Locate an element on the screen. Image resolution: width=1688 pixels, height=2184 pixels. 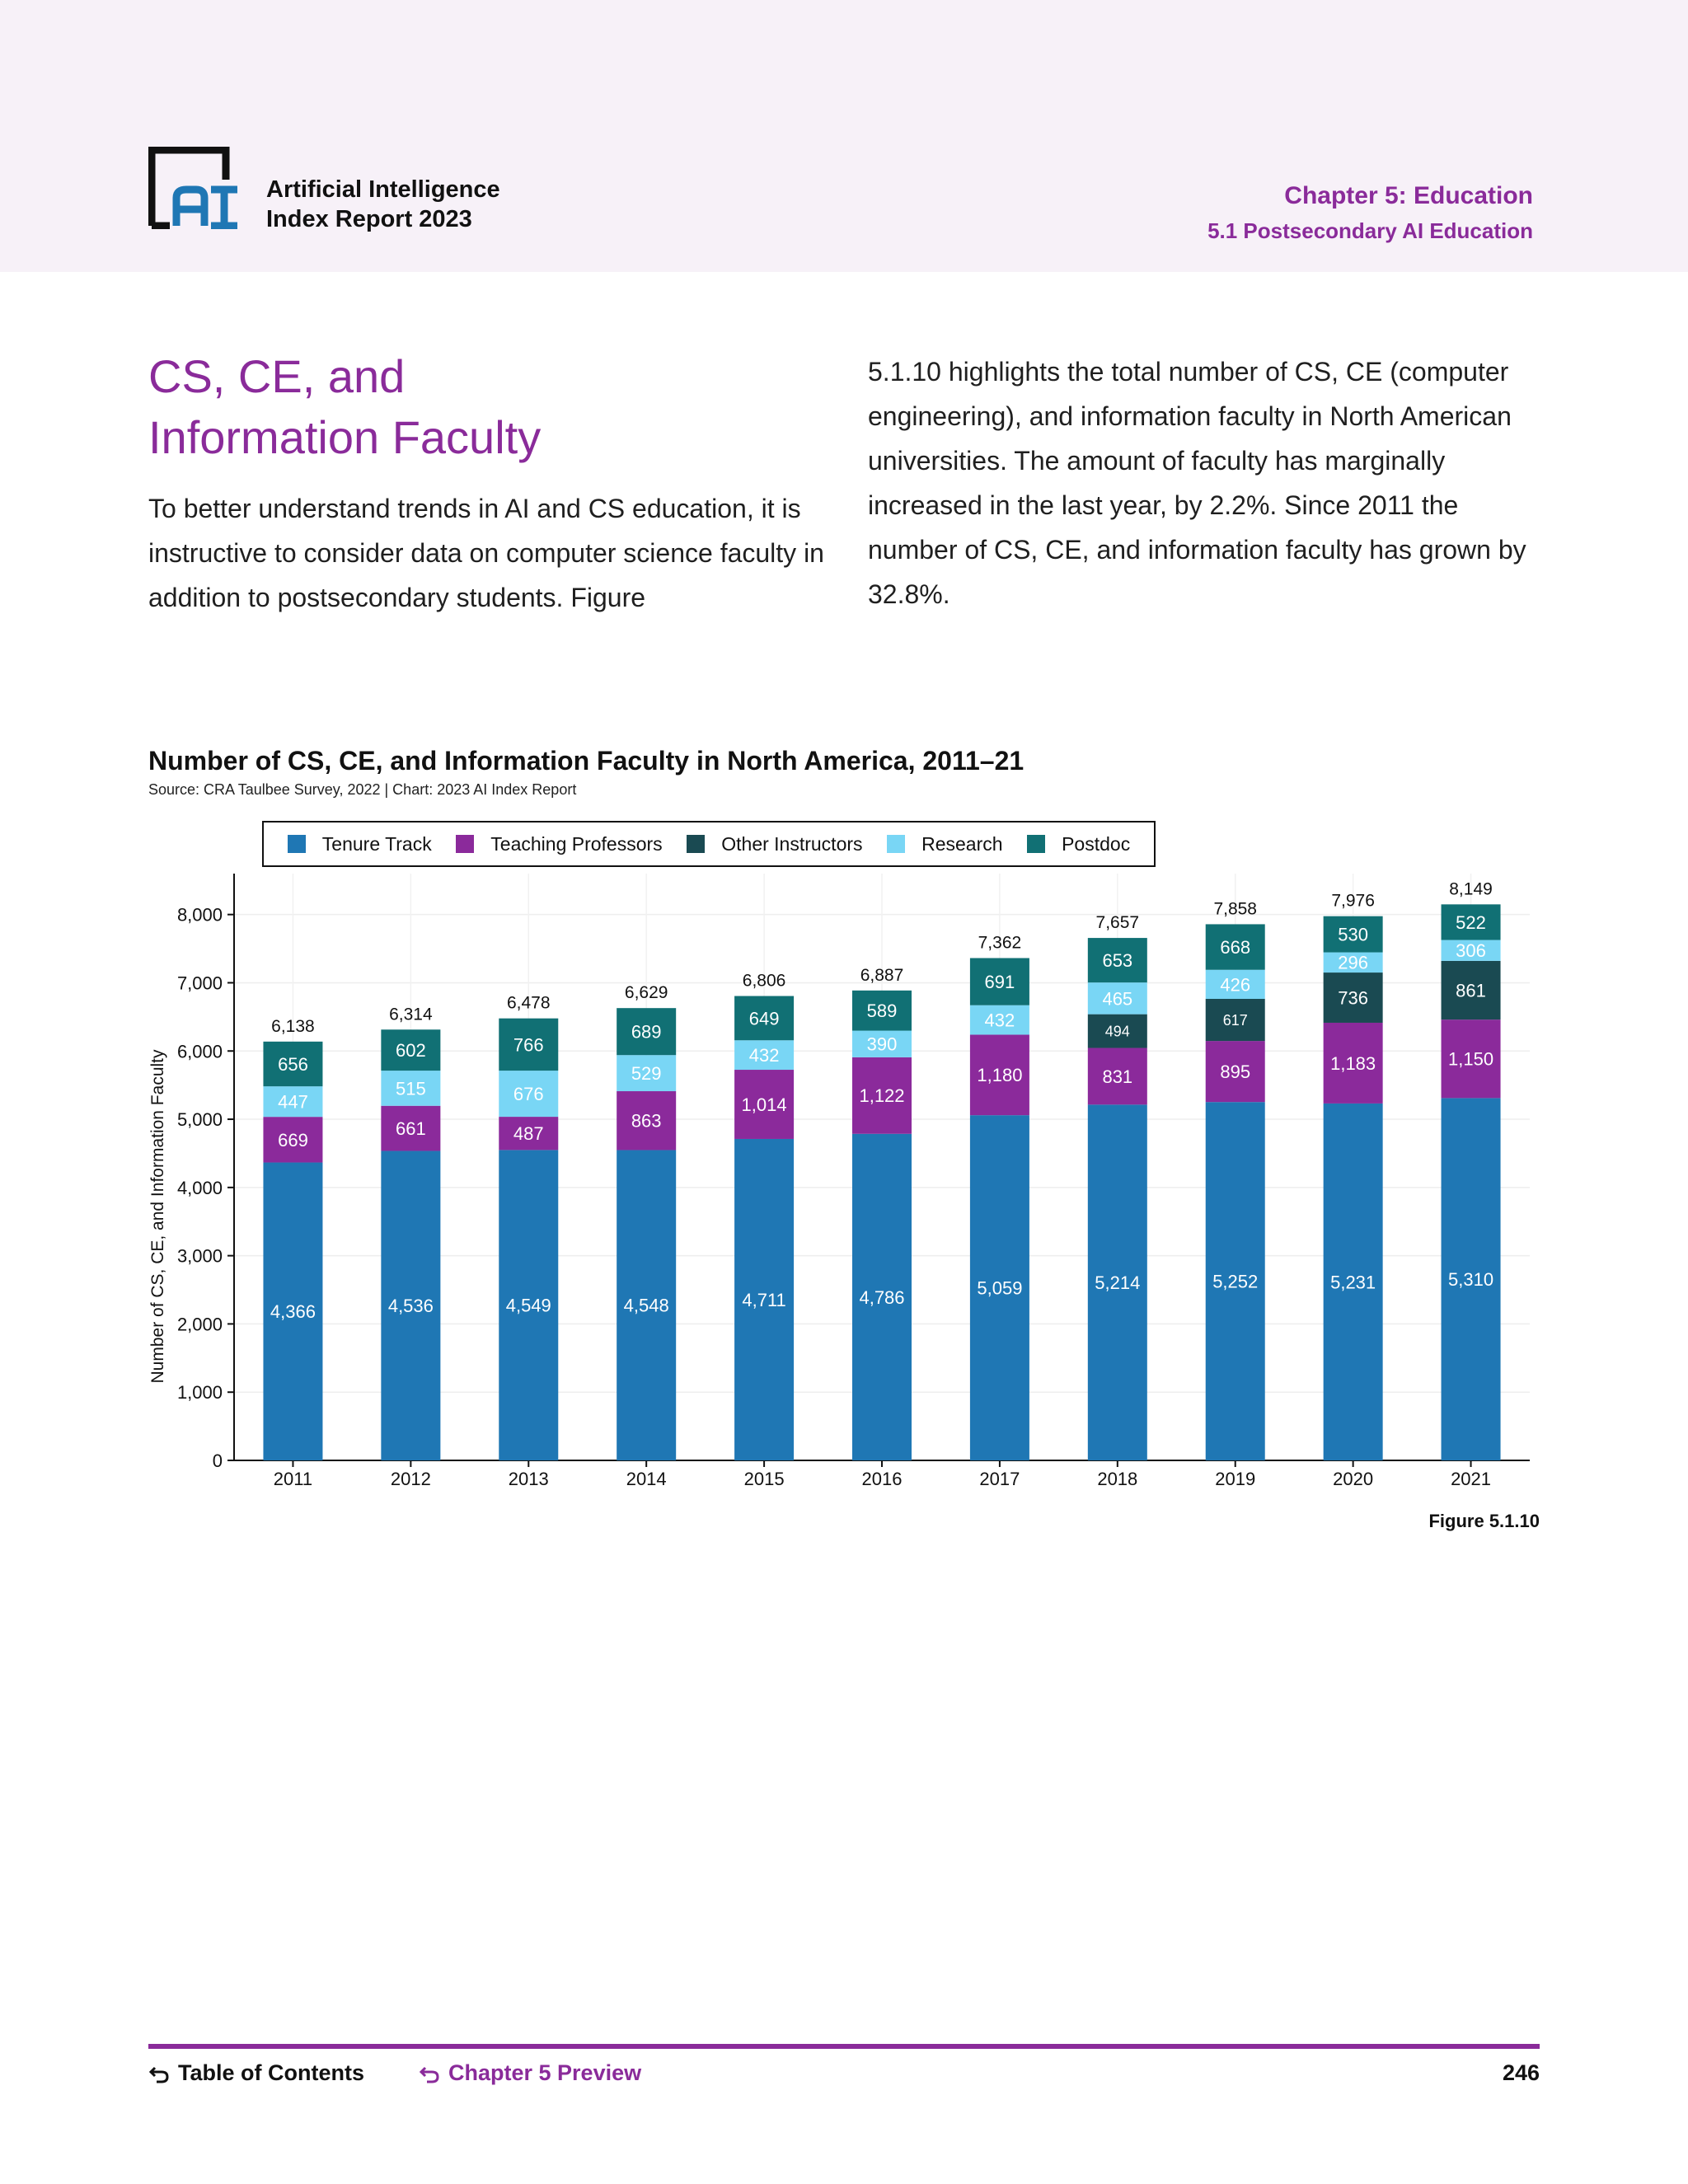
x-tick-label: 2018 is located at coordinates (1117, 1479).